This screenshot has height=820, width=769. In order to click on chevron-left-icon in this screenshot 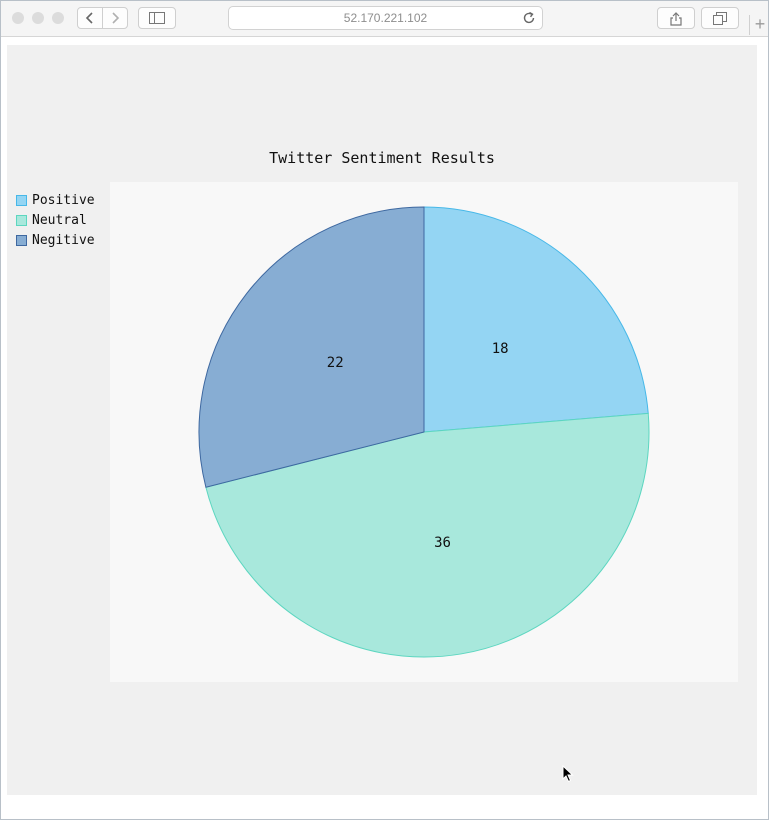, I will do `click(89, 18)`.